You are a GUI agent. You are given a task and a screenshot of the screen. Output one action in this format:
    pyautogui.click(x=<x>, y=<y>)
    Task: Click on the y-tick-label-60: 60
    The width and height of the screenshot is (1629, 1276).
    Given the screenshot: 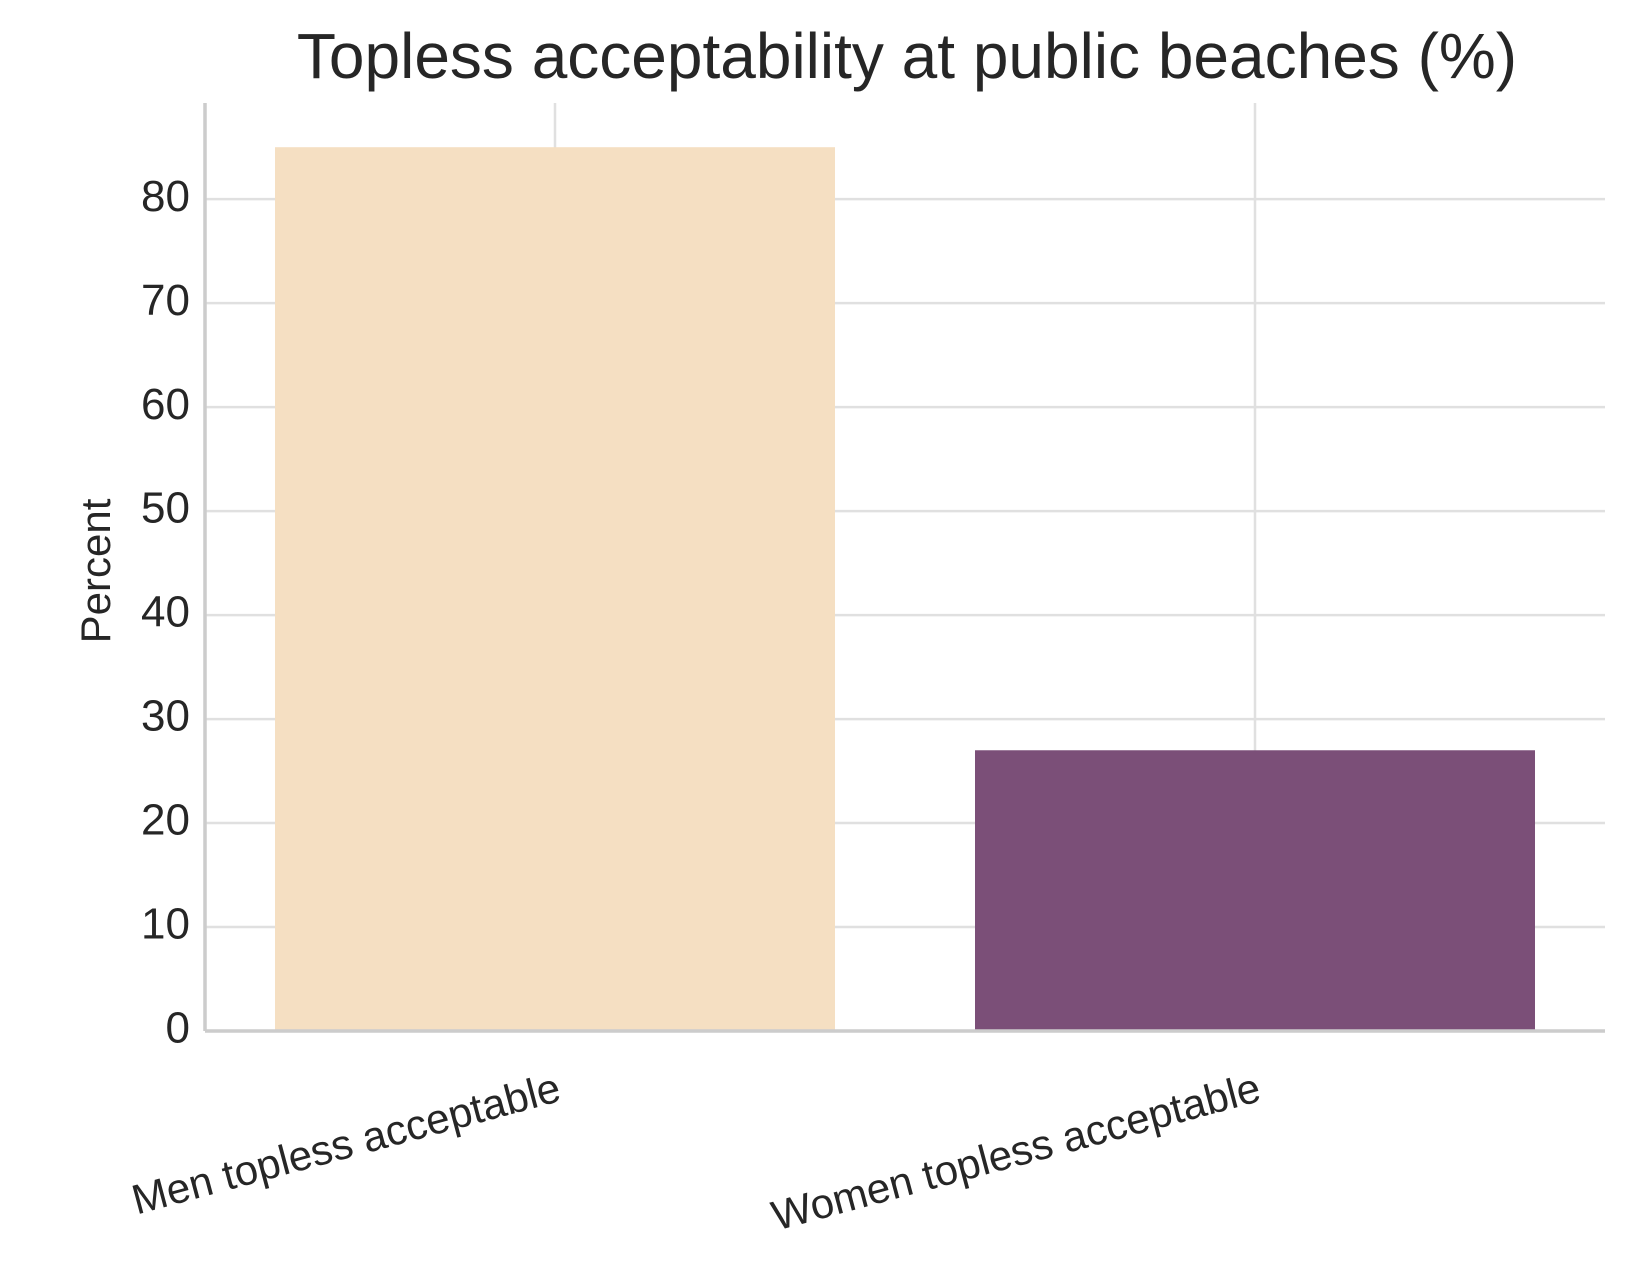 What is the action you would take?
    pyautogui.click(x=165, y=404)
    